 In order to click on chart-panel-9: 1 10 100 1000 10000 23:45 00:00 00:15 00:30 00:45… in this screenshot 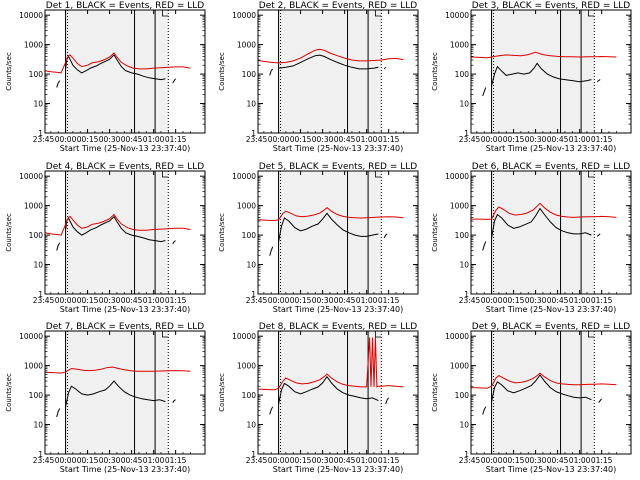, I will do `click(531, 398)`.